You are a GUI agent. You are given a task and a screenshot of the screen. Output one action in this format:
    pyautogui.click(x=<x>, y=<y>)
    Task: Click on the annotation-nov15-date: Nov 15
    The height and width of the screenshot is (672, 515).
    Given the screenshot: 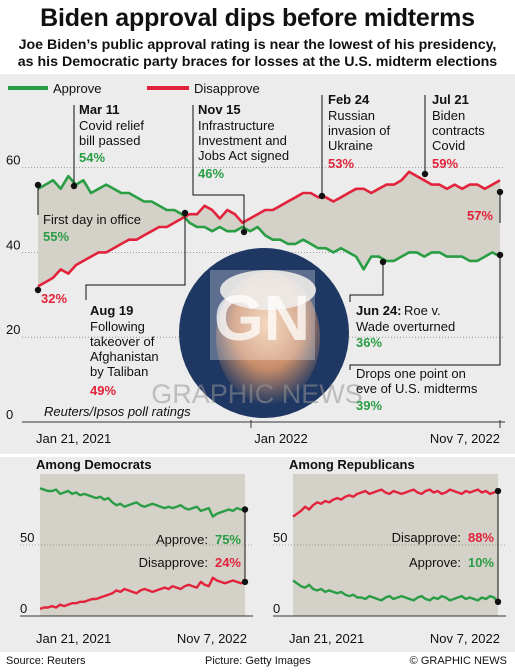 What is the action you would take?
    pyautogui.click(x=219, y=109)
    